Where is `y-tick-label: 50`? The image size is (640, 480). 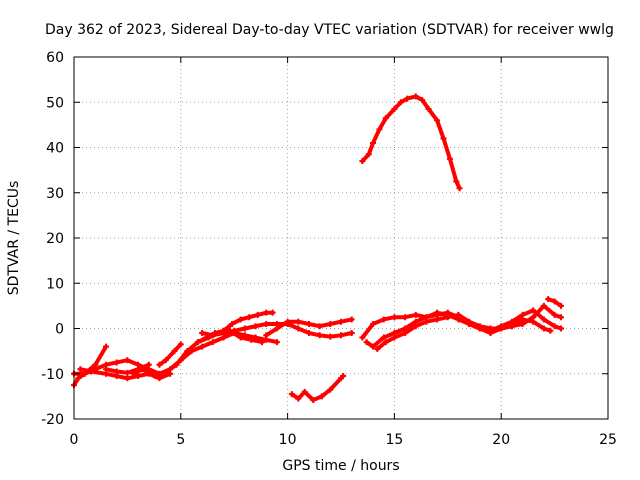 y-tick-label: 50 is located at coordinates (55, 103).